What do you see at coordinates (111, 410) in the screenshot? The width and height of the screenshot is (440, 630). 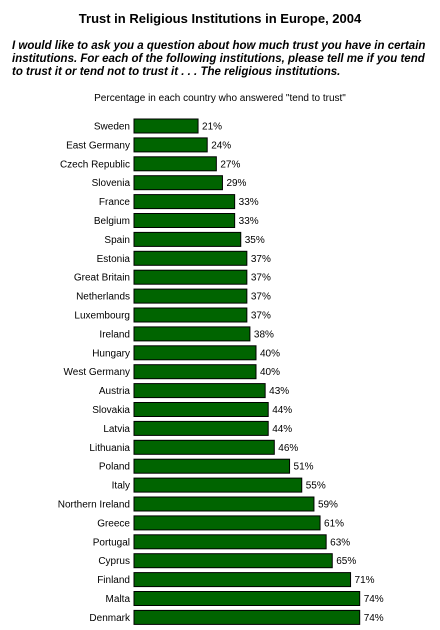 I see `category-label: Slovakia` at bounding box center [111, 410].